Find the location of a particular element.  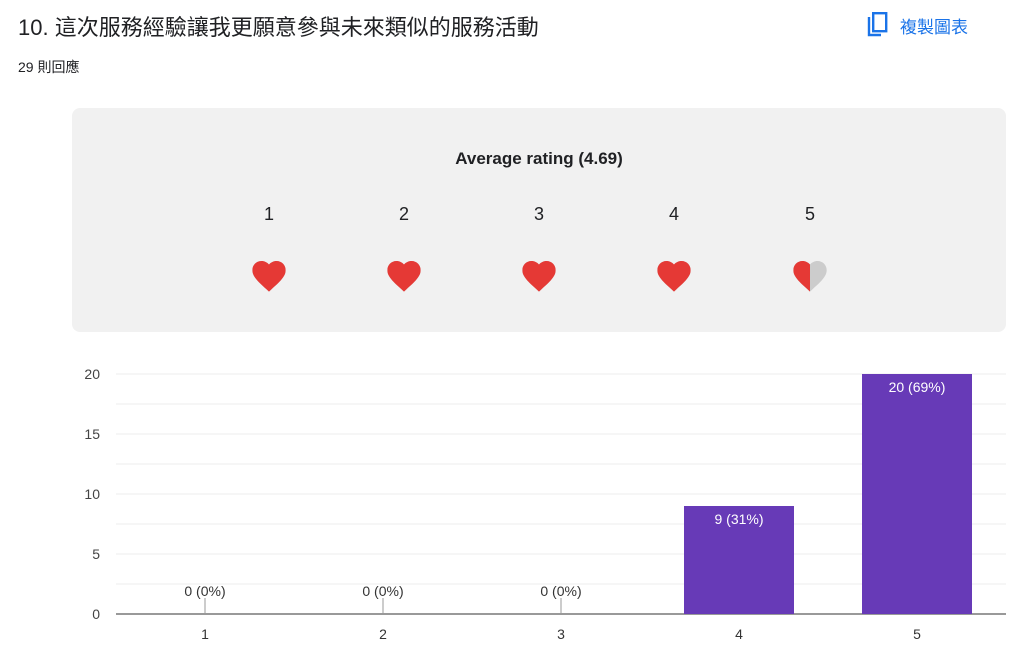

x-tick-label: 3 is located at coordinates (561, 634).